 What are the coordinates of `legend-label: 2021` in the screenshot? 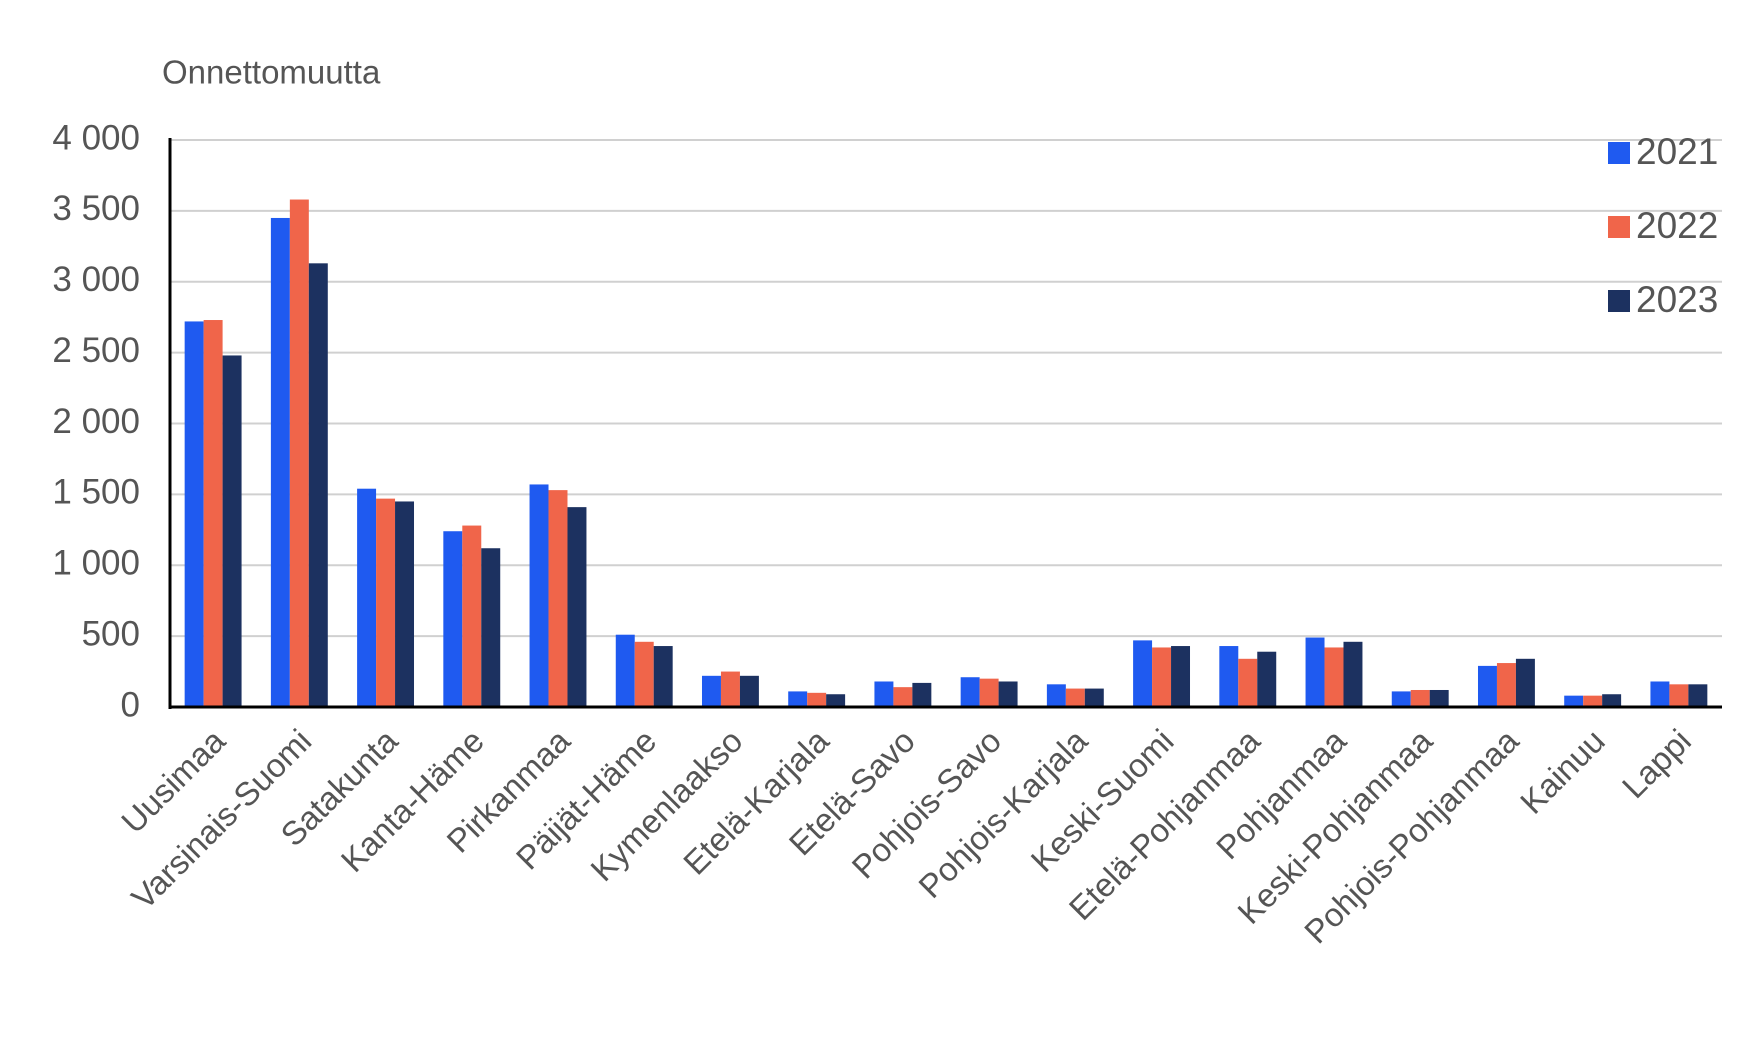 It's located at (1677, 151).